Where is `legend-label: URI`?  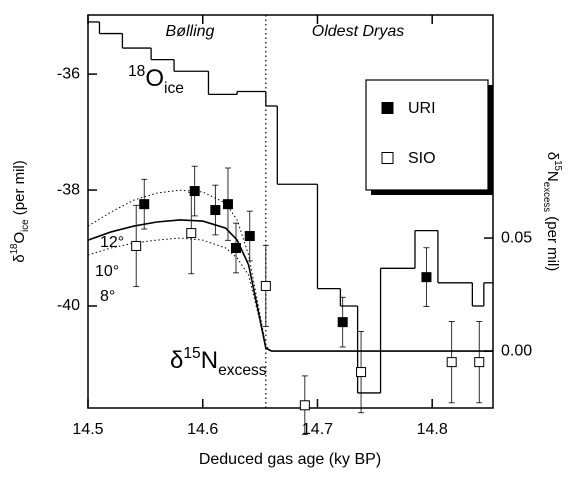
legend-label: URI is located at coordinates (422, 108).